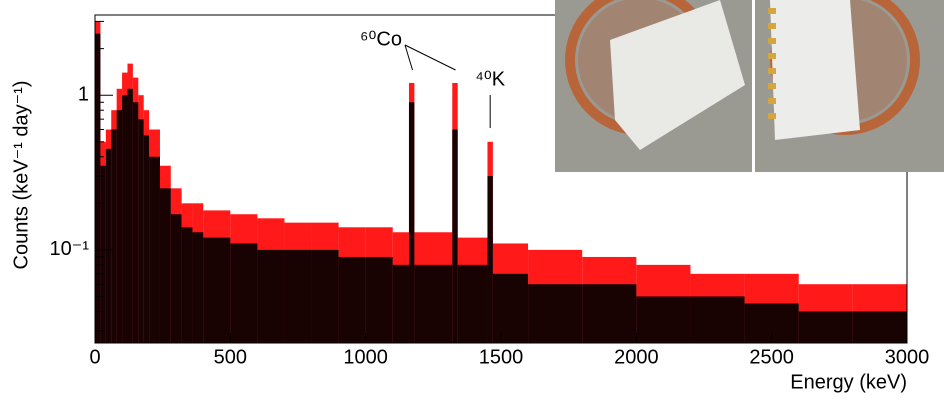 The image size is (944, 406). Describe the element at coordinates (753, 86) in the screenshot. I see `photo-divider` at that location.